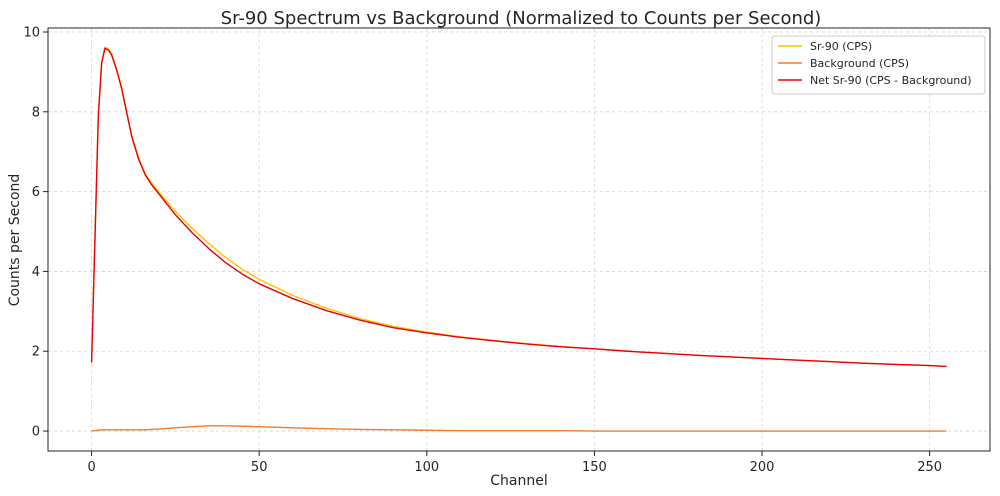  I want to click on legend-label: Sr-90 (CPS), so click(841, 46).